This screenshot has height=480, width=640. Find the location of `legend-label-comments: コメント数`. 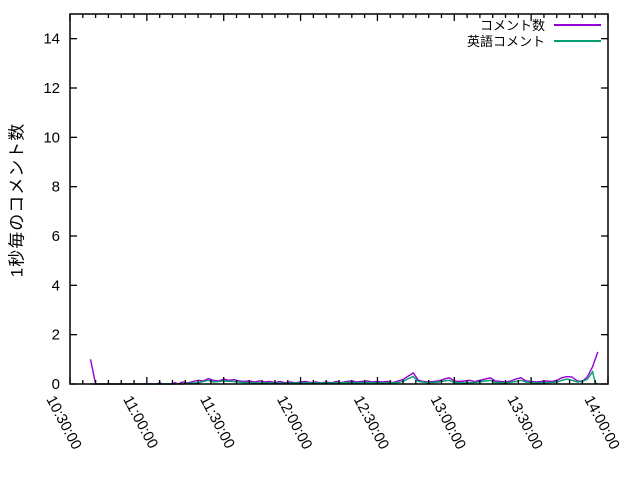

legend-label-comments: コメント数 is located at coordinates (512, 25).